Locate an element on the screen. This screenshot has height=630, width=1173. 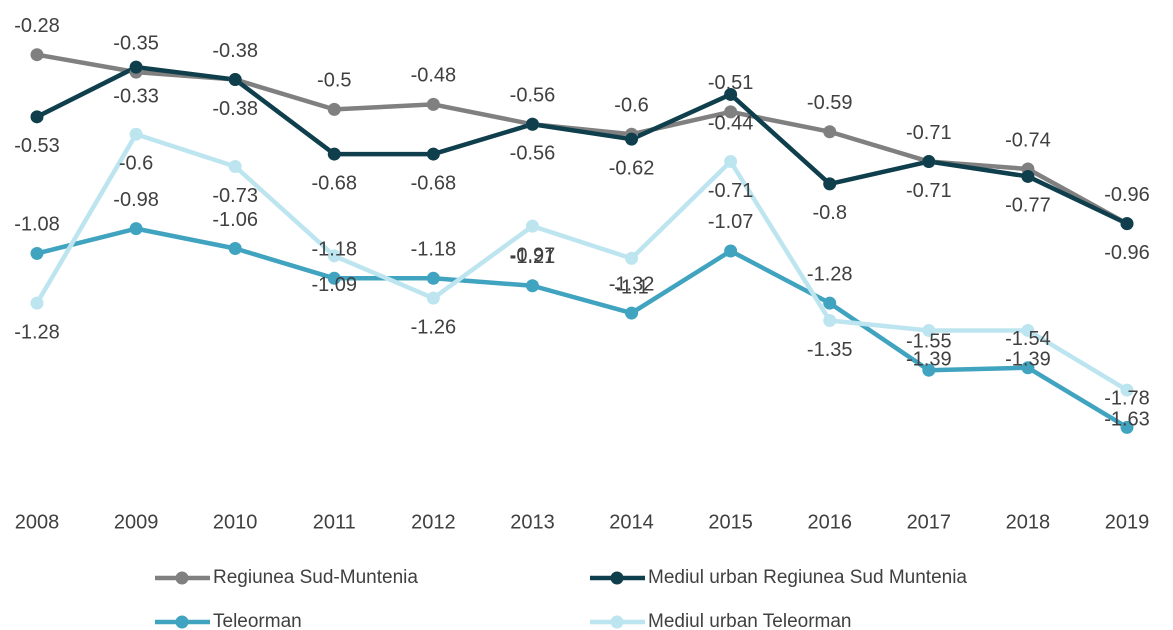
x-tick-label: 2018 is located at coordinates (1028, 522).